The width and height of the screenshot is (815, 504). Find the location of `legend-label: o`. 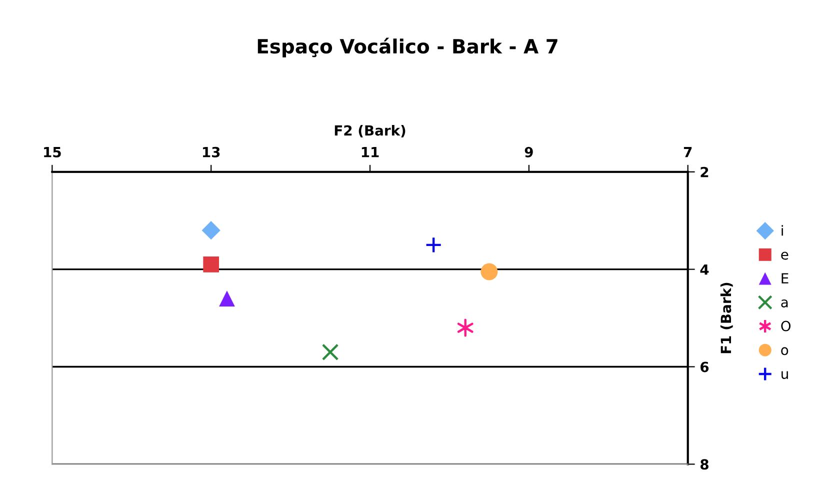

legend-label: o is located at coordinates (784, 351).